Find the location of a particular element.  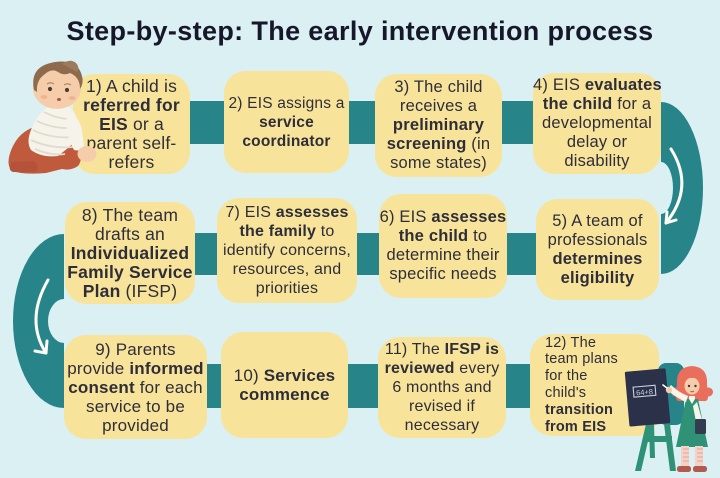

svg-text: 64+8 is located at coordinates (645, 392).